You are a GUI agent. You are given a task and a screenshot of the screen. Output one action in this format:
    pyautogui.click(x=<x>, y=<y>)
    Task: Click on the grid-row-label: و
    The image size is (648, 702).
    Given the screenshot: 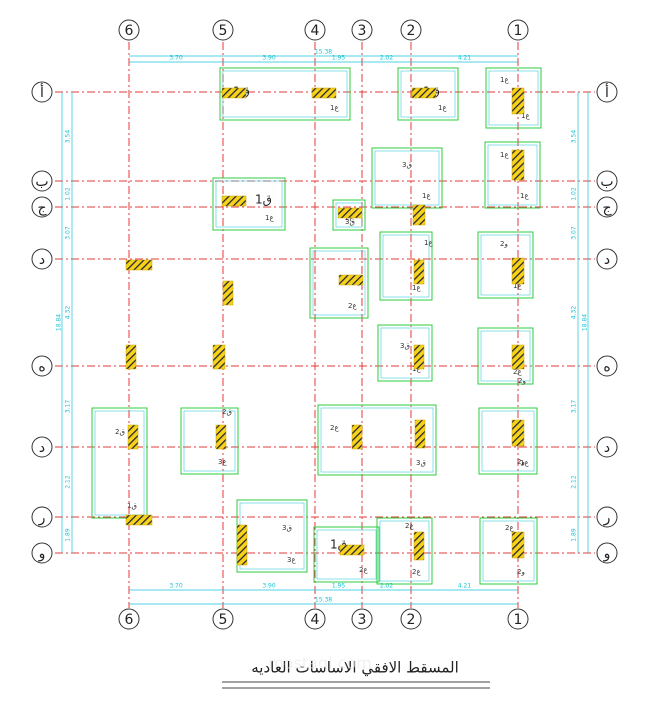 What is the action you would take?
    pyautogui.click(x=607, y=554)
    